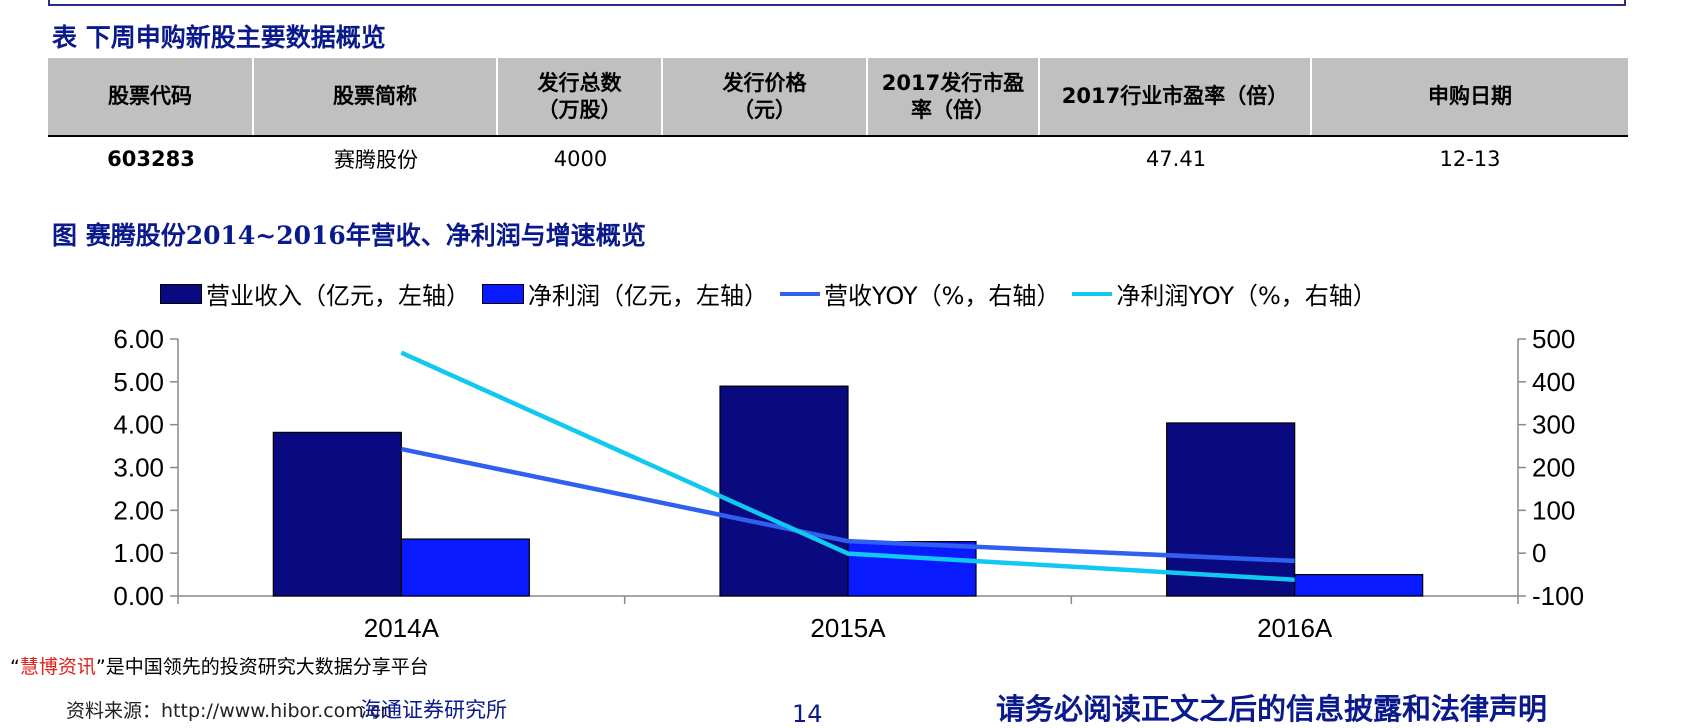  What do you see at coordinates (1553, 339) in the screenshot?
I see `right-tick-label: 500` at bounding box center [1553, 339].